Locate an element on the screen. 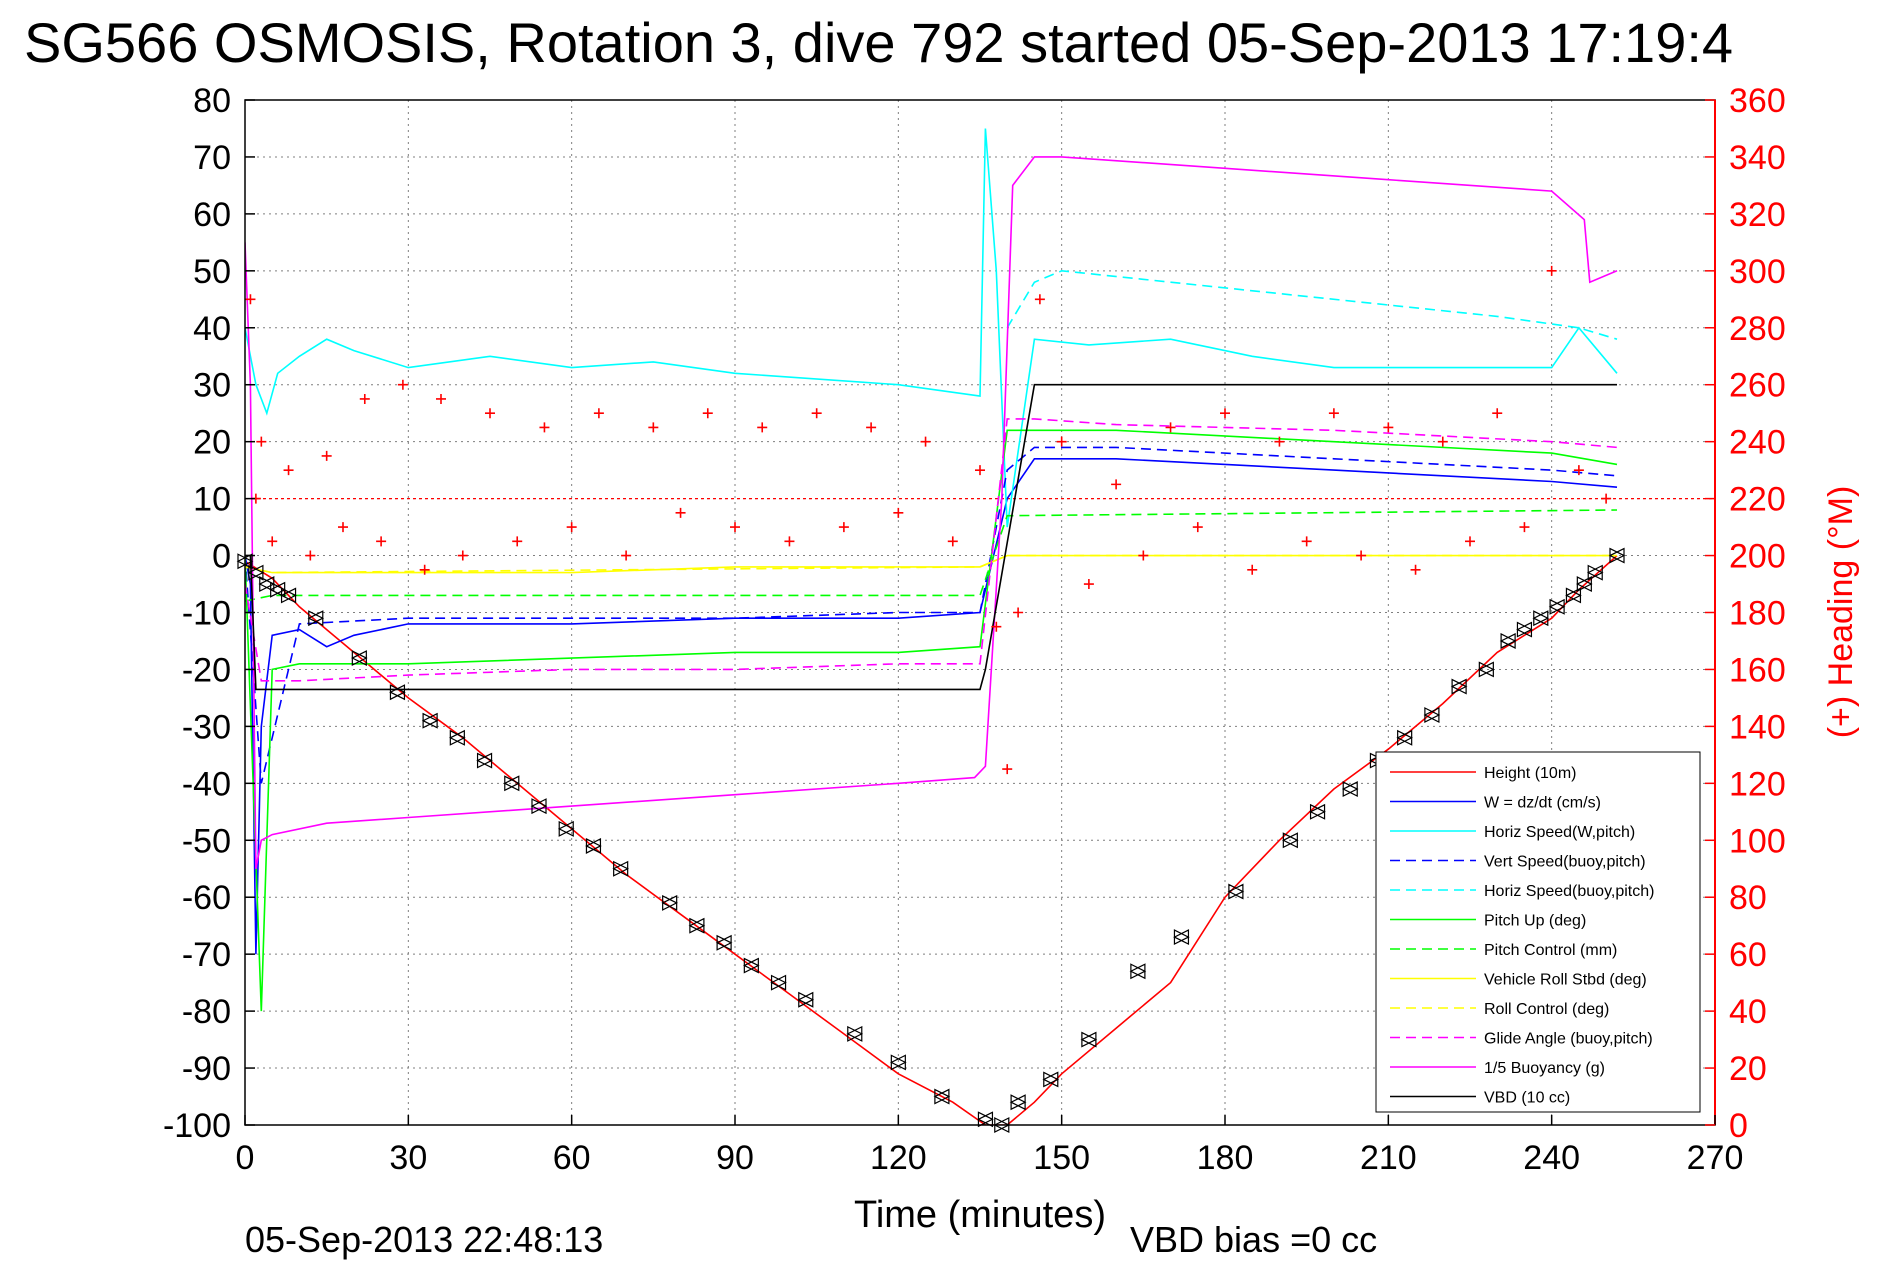  x-tick-label-3: 90 is located at coordinates (735, 1158).